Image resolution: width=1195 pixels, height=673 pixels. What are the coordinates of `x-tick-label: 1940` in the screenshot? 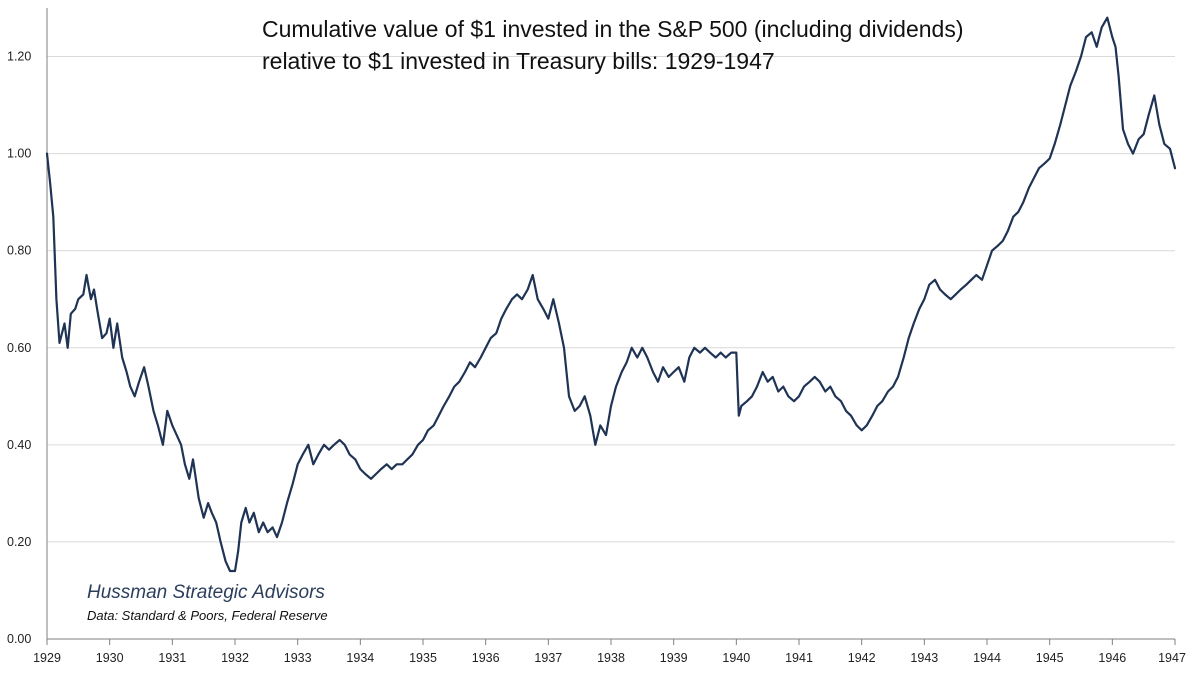 It's located at (736, 658).